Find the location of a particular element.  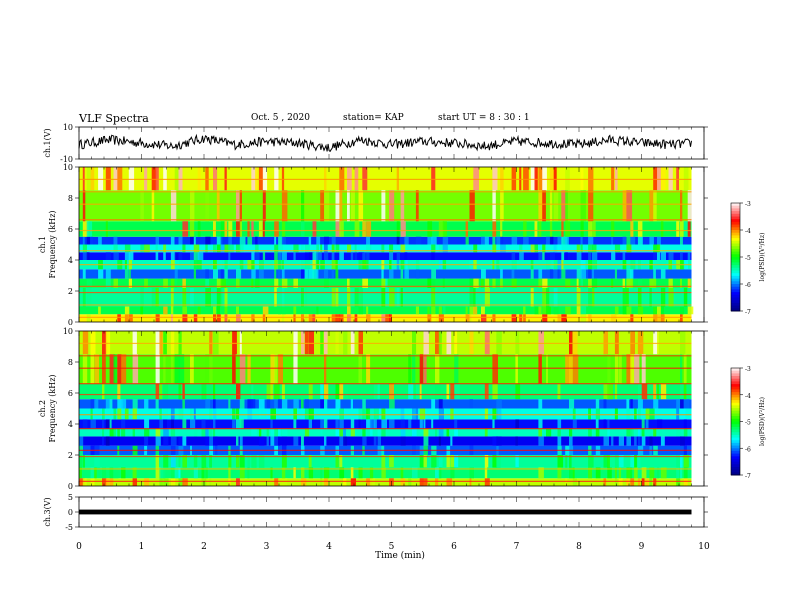

spectrogram-band is located at coordinates (385, 482).